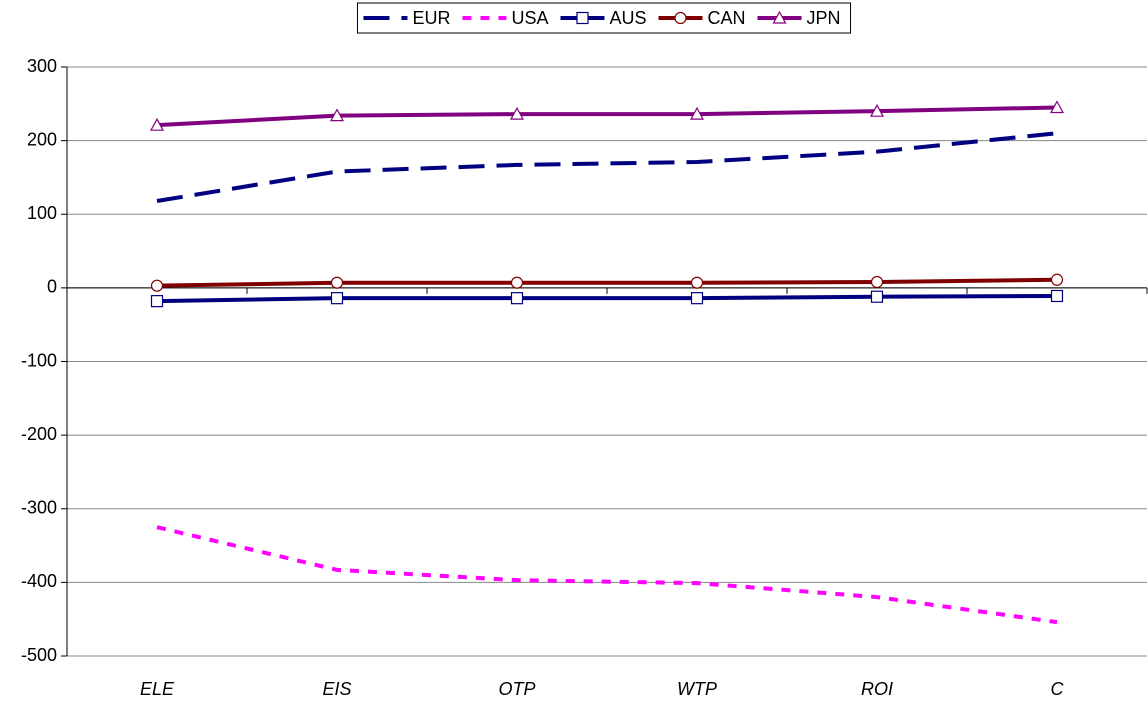  Describe the element at coordinates (697, 689) in the screenshot. I see `x-tick-label: WTP` at that location.